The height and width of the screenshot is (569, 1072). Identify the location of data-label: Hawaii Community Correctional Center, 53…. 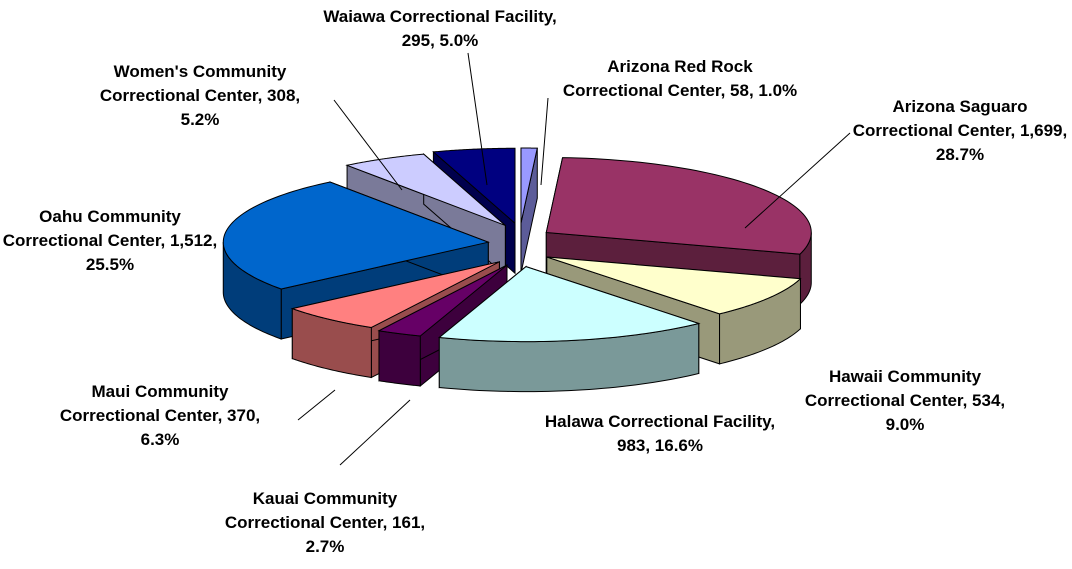
(905, 400).